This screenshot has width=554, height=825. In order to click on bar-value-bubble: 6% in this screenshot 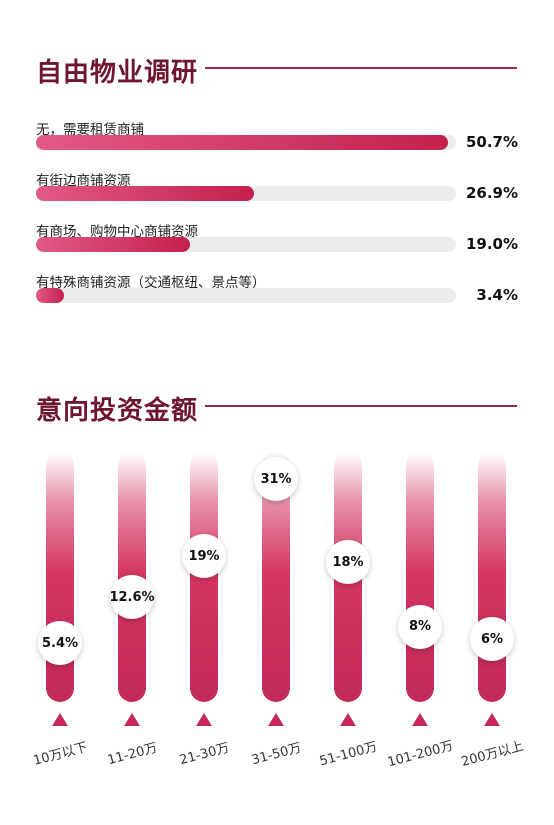, I will do `click(492, 639)`.